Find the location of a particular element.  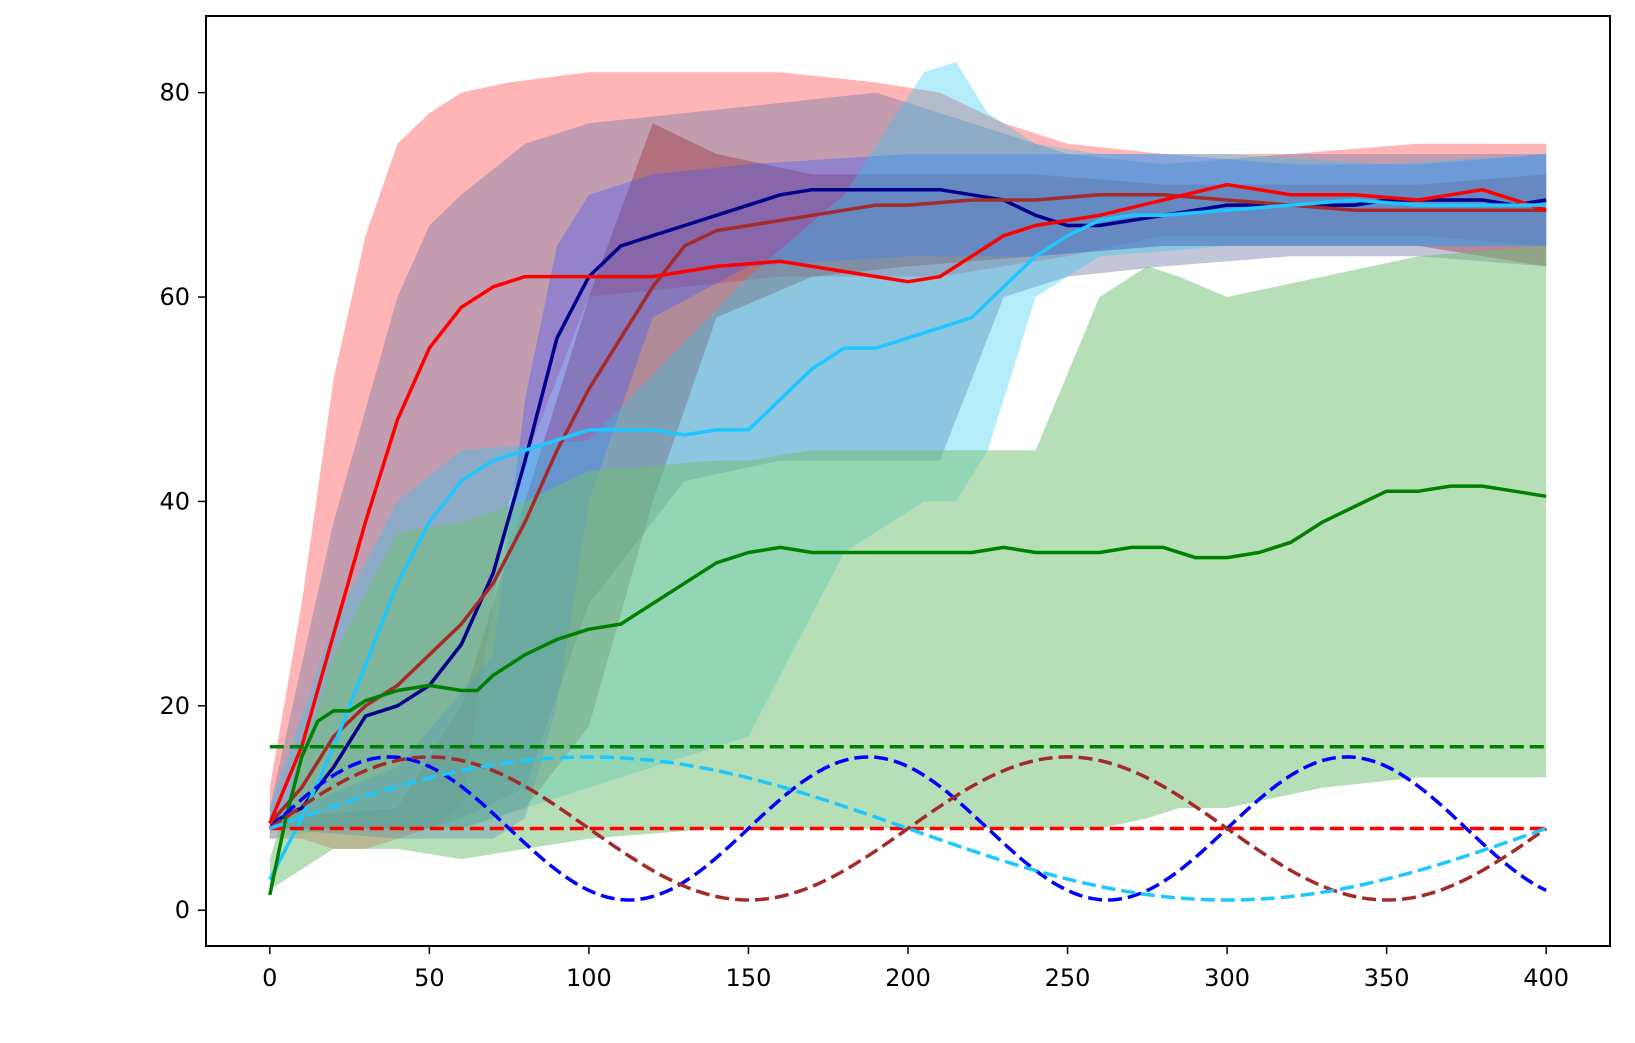

x-tick-label: 50 is located at coordinates (429, 978).